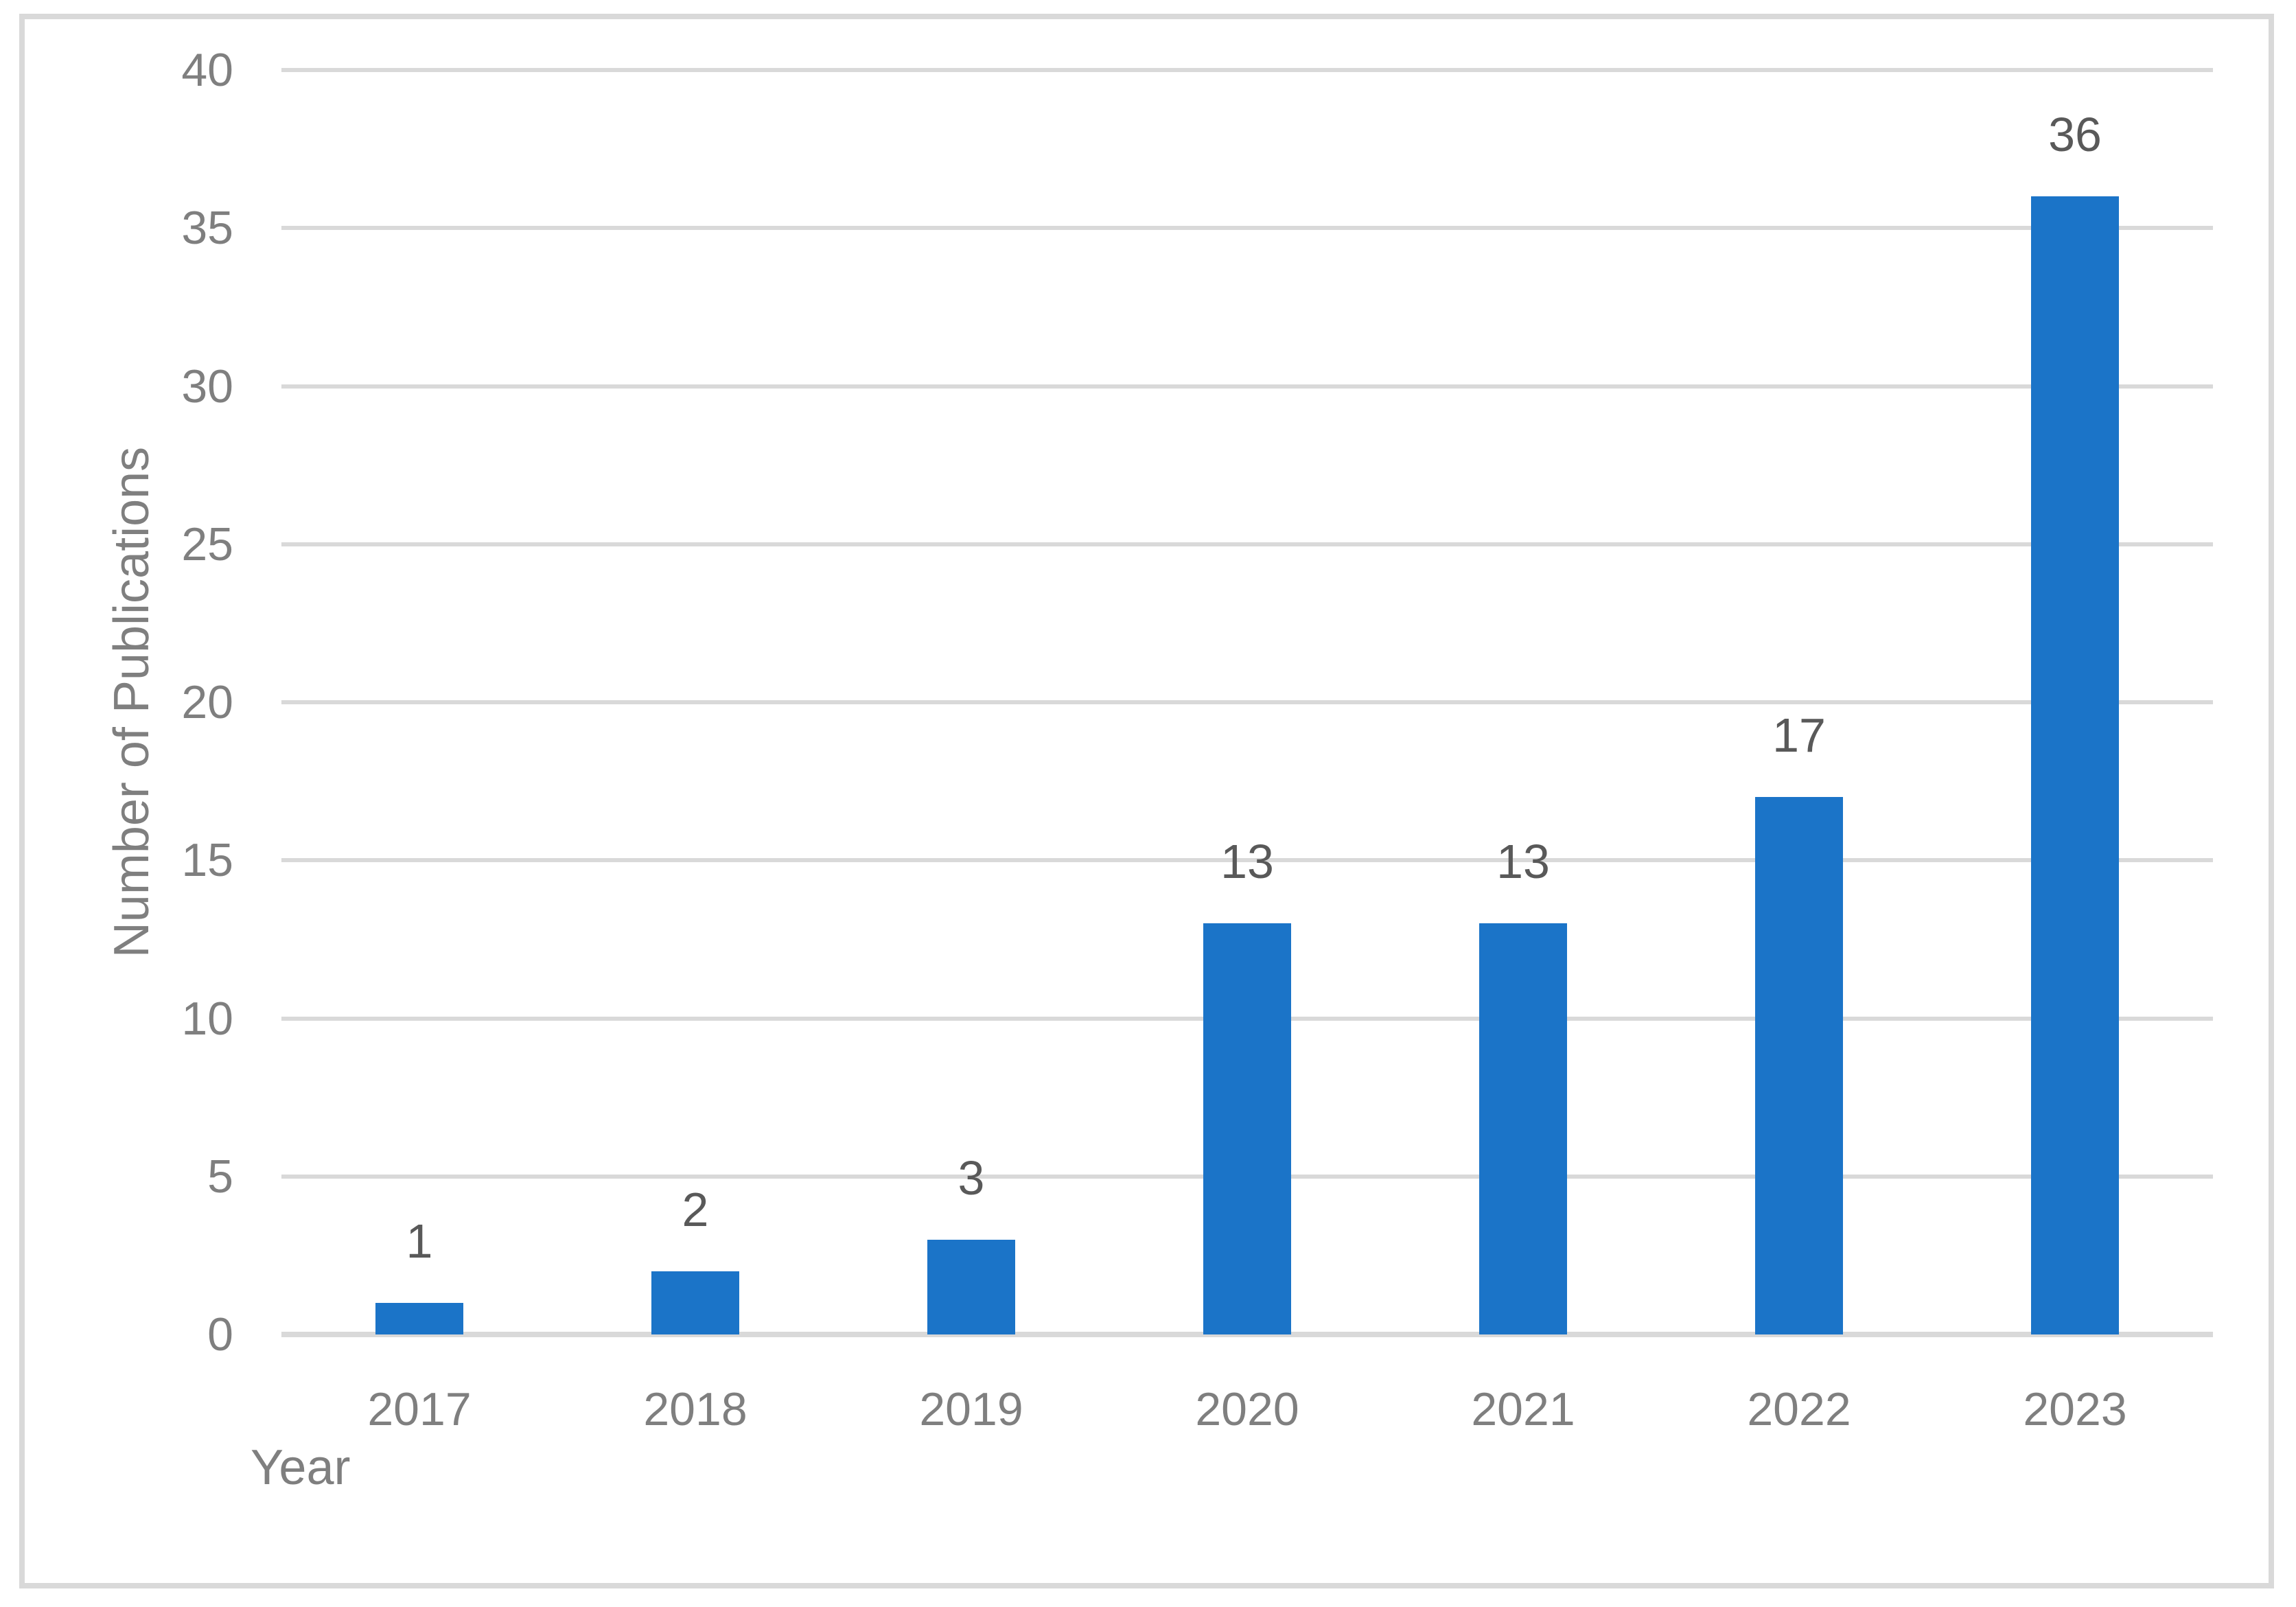  I want to click on y-tick-label-25: 25, so click(207, 544).